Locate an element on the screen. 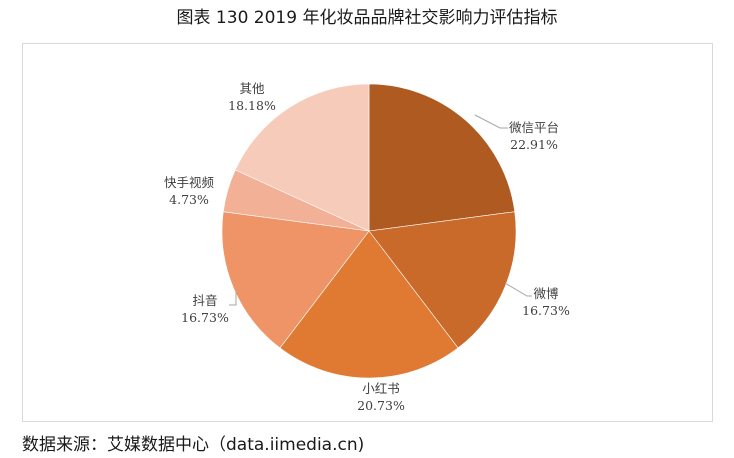 Image resolution: width=734 pixels, height=458 pixels. slice-category-label: 其他 is located at coordinates (252, 88).